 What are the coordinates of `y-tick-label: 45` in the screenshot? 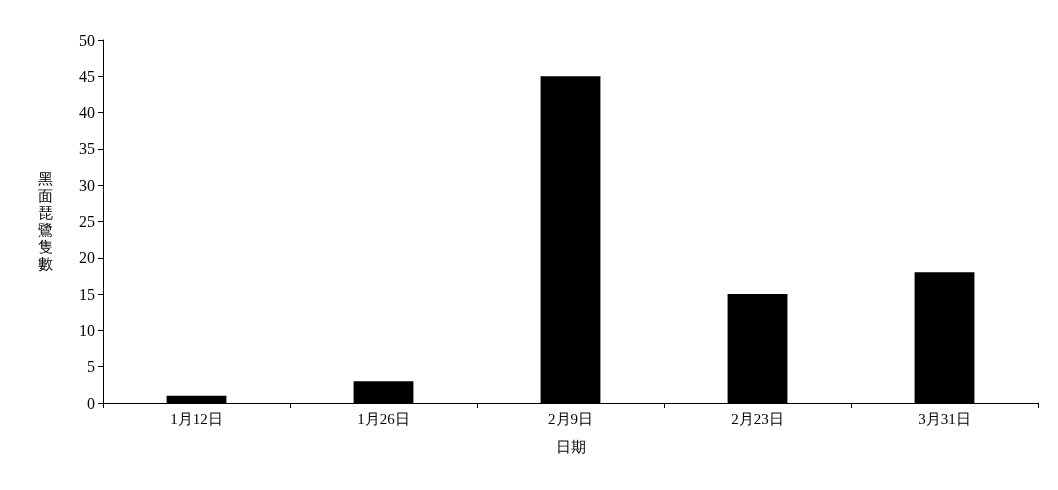 It's located at (87, 76).